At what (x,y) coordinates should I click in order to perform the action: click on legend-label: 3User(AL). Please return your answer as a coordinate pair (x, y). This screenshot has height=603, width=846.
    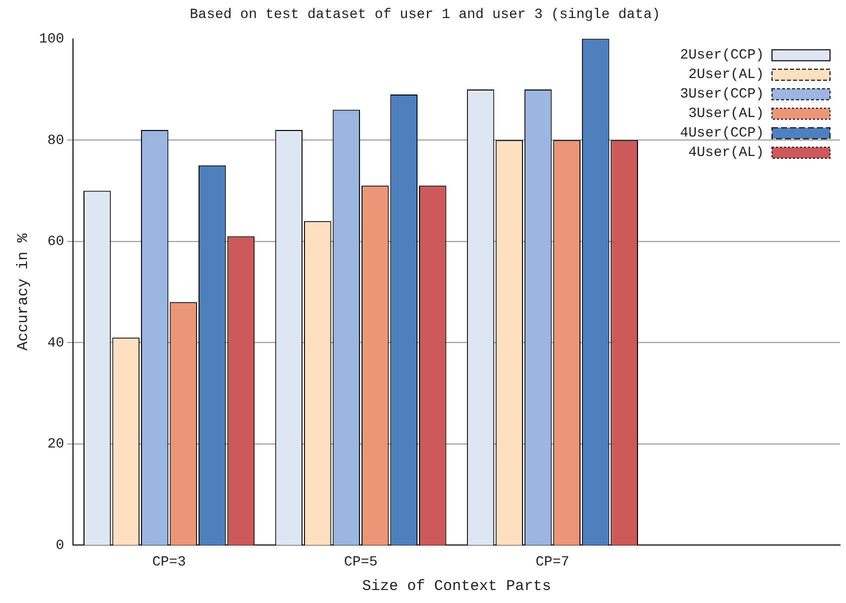
    Looking at the image, I should click on (726, 114).